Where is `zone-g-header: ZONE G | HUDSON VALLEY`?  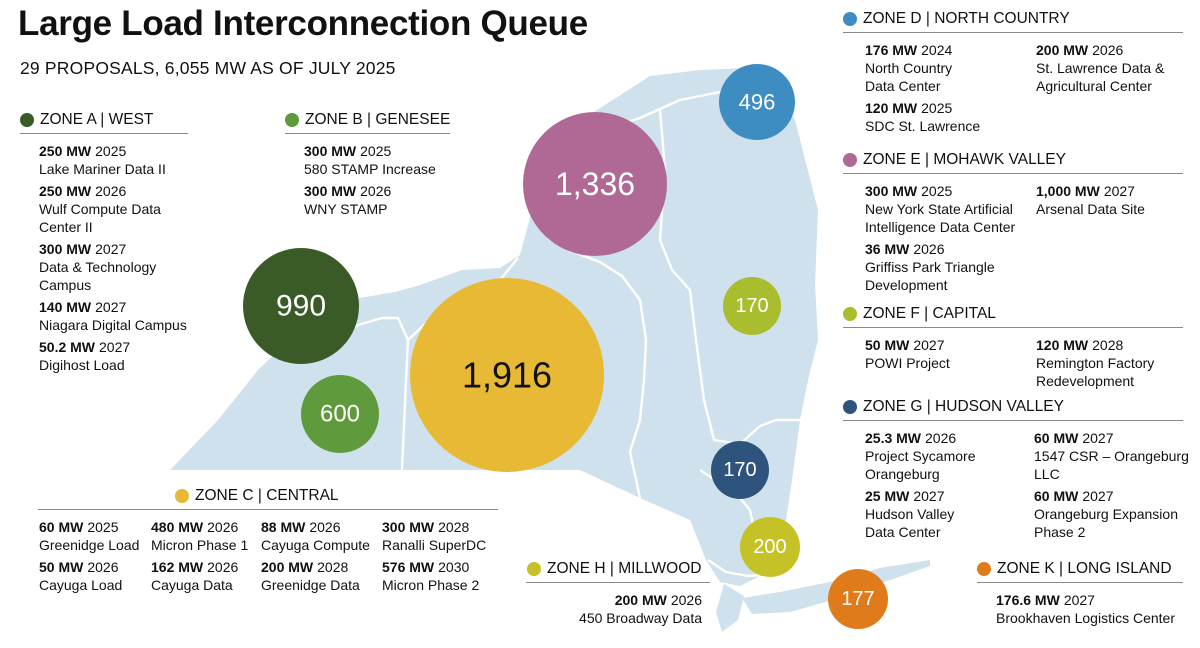
zone-g-header: ZONE G | HUDSON VALLEY is located at coordinates (1013, 409).